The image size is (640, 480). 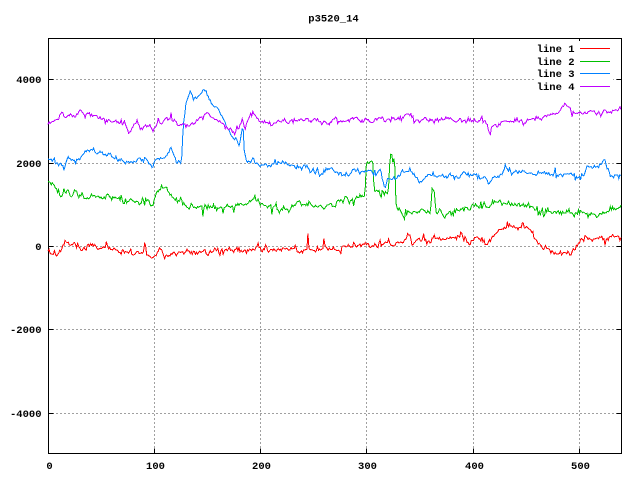 What do you see at coordinates (26, 415) in the screenshot?
I see `svg-text: -4000` at bounding box center [26, 415].